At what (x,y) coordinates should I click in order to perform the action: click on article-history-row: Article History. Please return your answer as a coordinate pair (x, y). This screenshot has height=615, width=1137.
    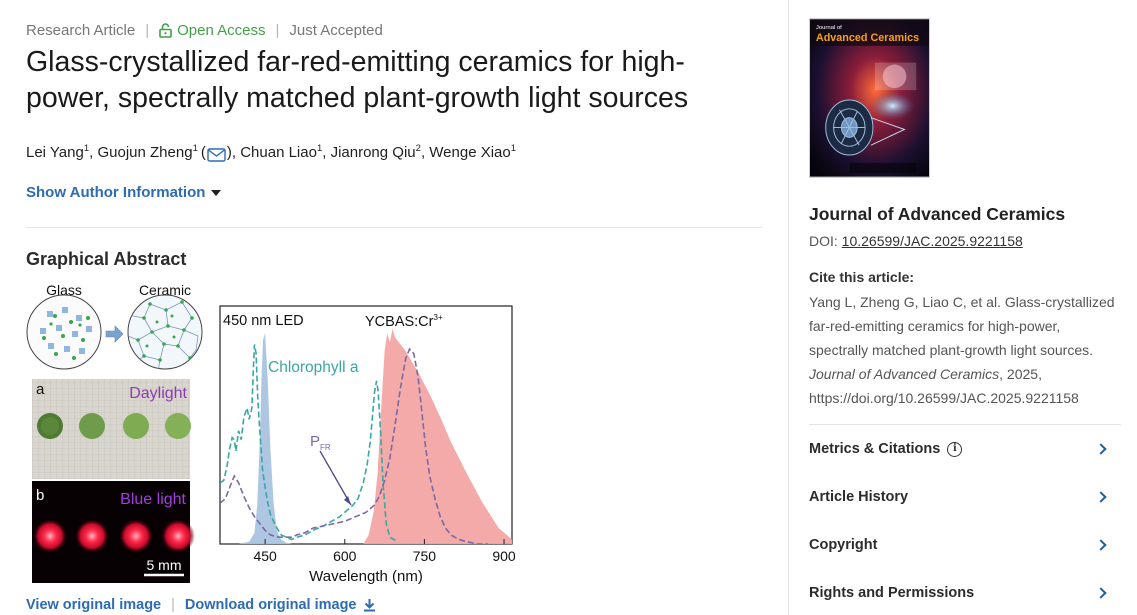
    Looking at the image, I should click on (959, 497).